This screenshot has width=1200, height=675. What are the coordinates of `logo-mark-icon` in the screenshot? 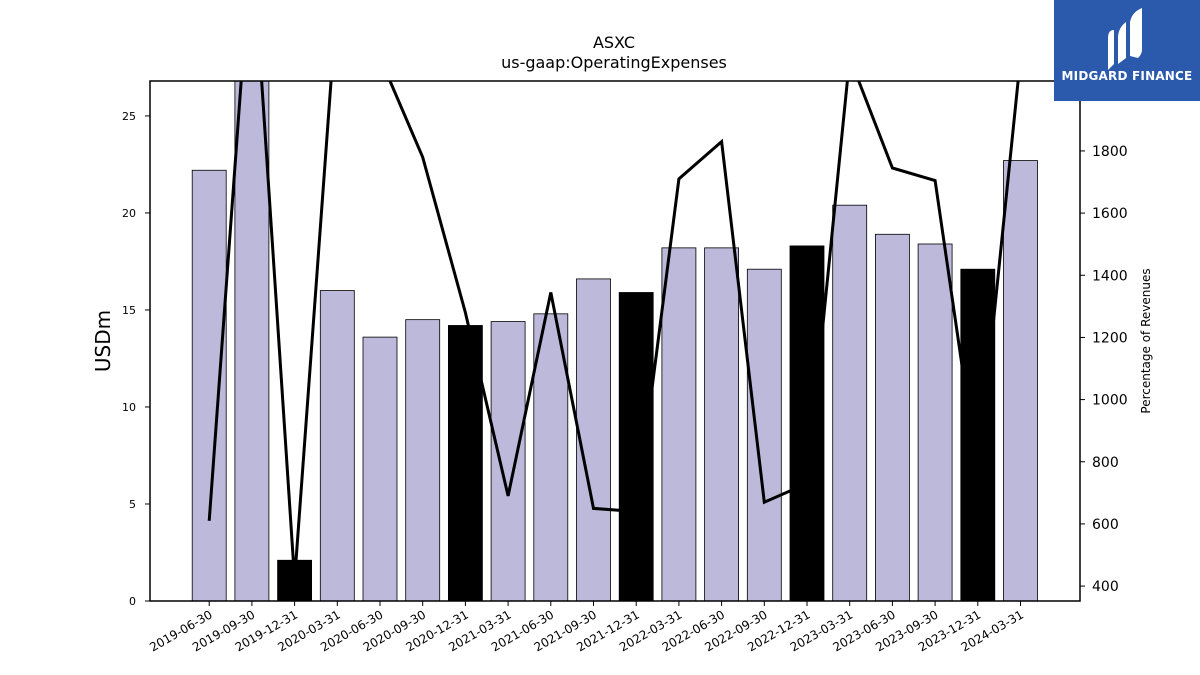 It's located at (1125, 39).